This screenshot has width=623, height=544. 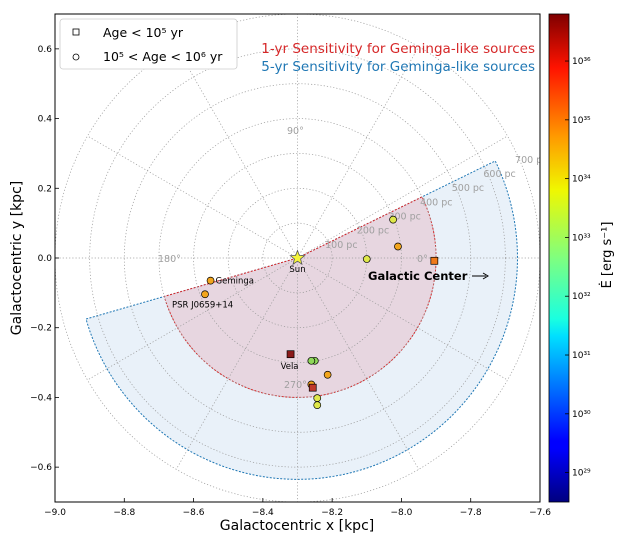 I want to click on y-axis-ticks: −0.6 −0.4 −0.2 0.0 0.2 0.4 0.6, so click(x=44, y=259).